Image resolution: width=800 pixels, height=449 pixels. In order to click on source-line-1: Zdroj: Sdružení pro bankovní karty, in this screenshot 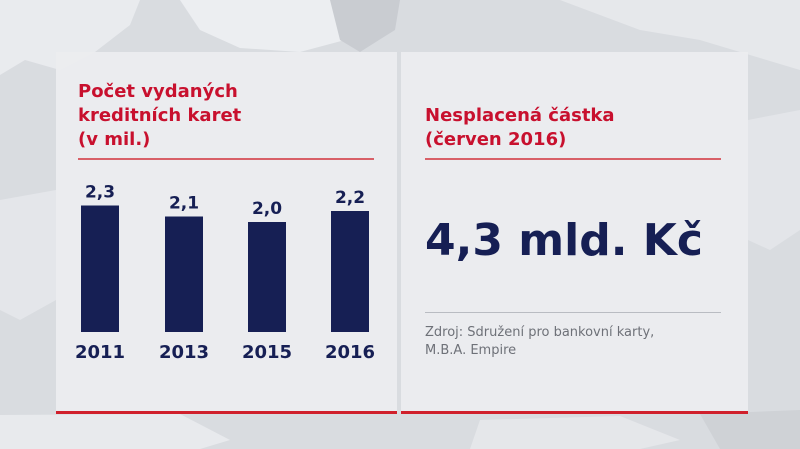, I will do `click(540, 332)`.